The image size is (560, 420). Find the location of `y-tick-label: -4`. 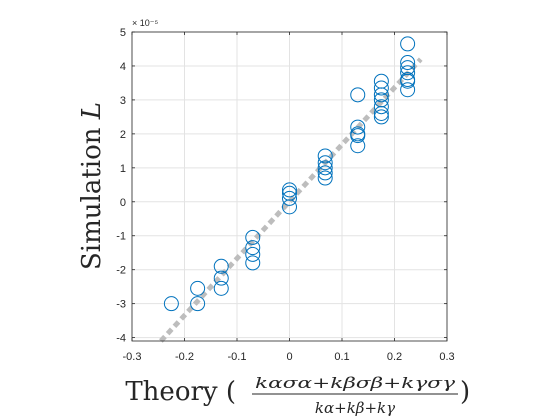

y-tick-label: -4 is located at coordinates (121, 339).